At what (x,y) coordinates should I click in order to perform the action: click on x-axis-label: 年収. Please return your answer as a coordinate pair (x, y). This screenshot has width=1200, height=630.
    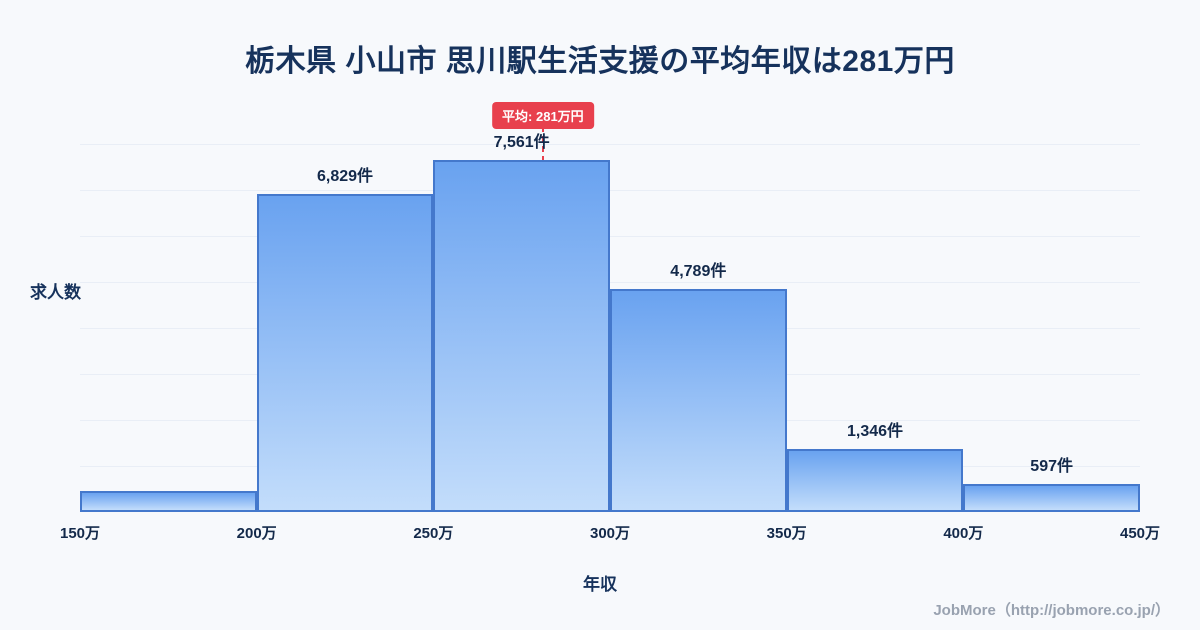
    Looking at the image, I should click on (600, 584).